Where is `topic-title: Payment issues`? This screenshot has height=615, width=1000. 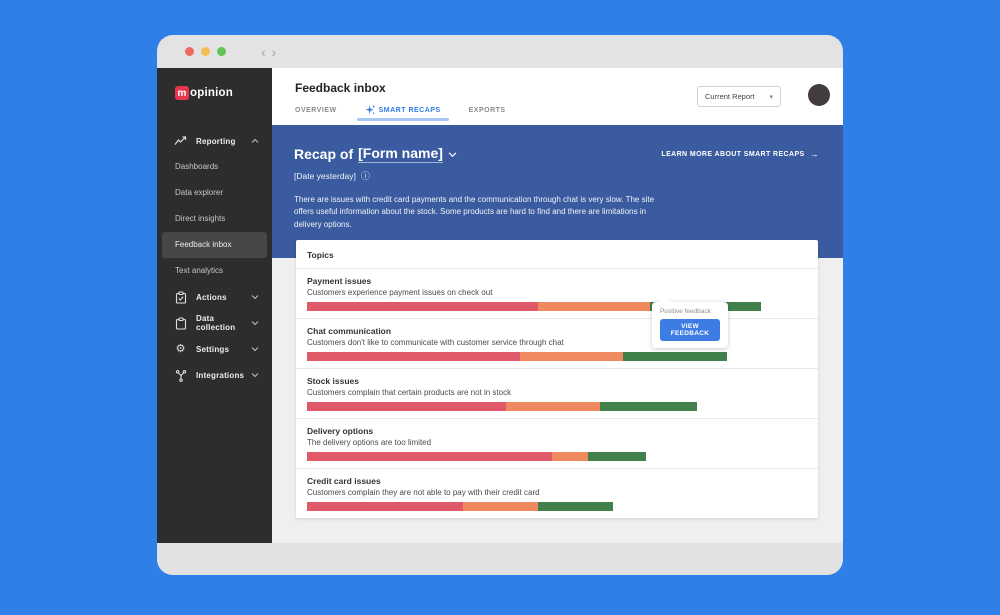 topic-title: Payment issues is located at coordinates (339, 281).